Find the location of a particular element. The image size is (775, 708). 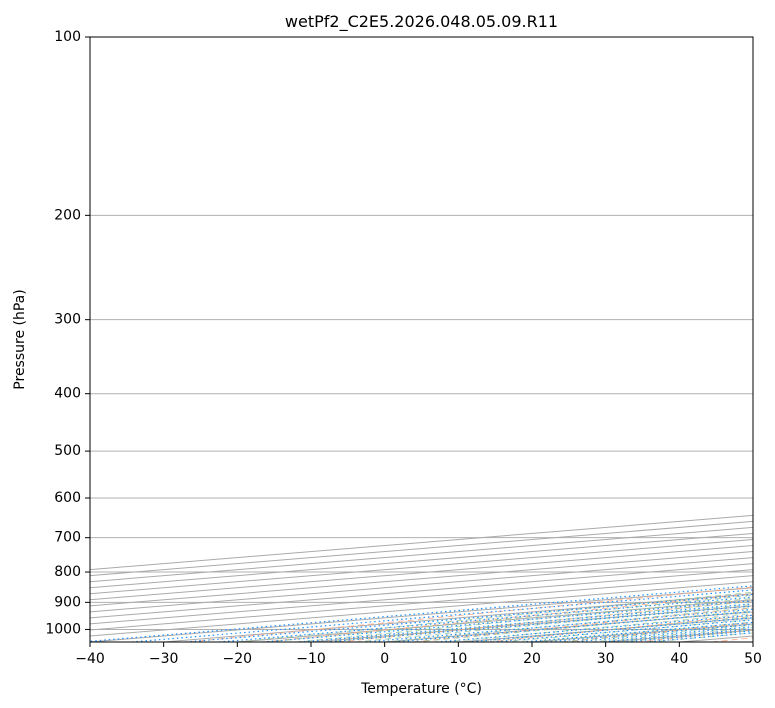

x-tick-label: 10 is located at coordinates (458, 659).